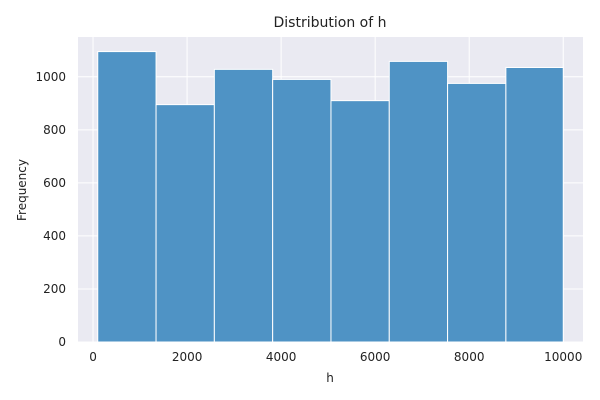 The width and height of the screenshot is (600, 400). I want to click on chart-title: Distribution of h, so click(330, 23).